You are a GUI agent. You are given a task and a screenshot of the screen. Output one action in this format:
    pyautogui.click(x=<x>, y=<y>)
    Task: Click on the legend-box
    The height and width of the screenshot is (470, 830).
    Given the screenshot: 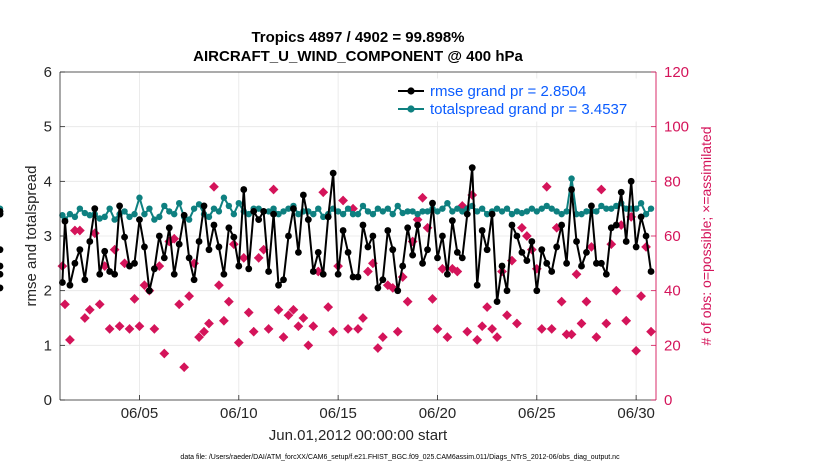 What is the action you would take?
    pyautogui.click(x=525, y=100)
    